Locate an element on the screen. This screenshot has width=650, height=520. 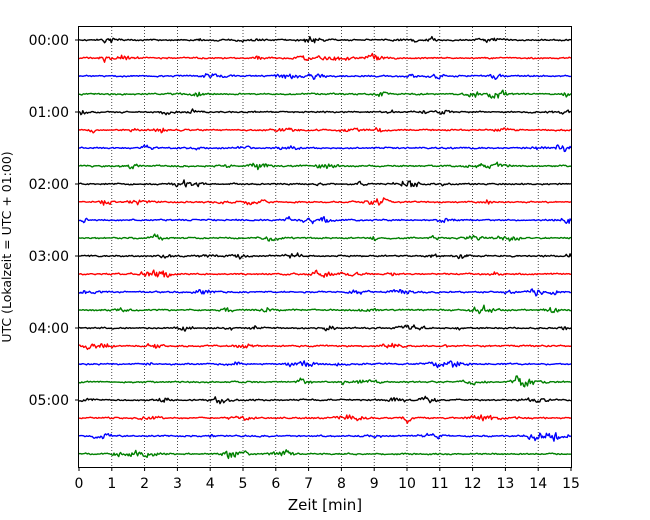
y-tick-label-2: 02:00 is located at coordinates (49, 185).